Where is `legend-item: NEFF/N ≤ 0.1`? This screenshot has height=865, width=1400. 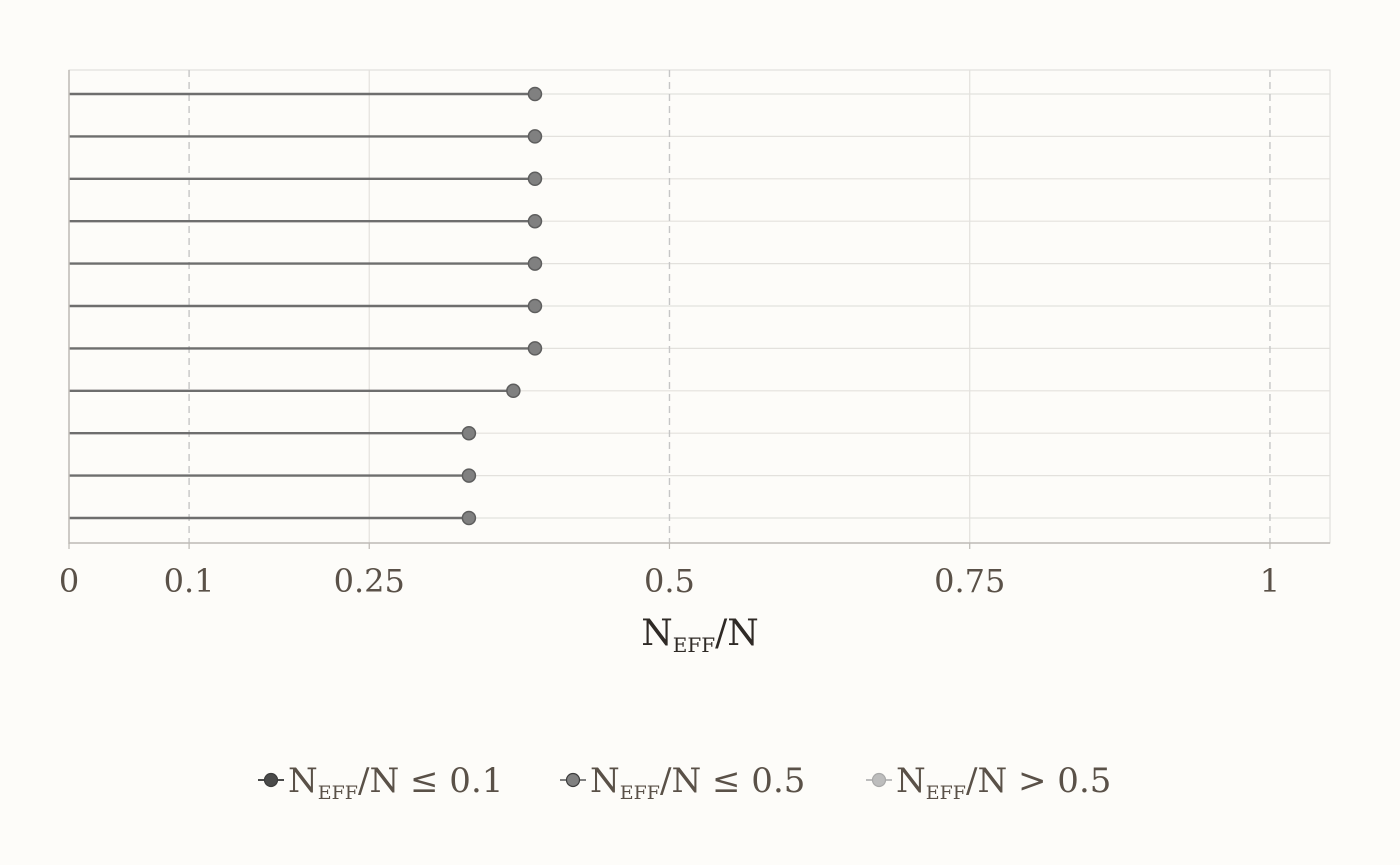
legend-item: NEFF/N ≤ 0.1 is located at coordinates (380, 782).